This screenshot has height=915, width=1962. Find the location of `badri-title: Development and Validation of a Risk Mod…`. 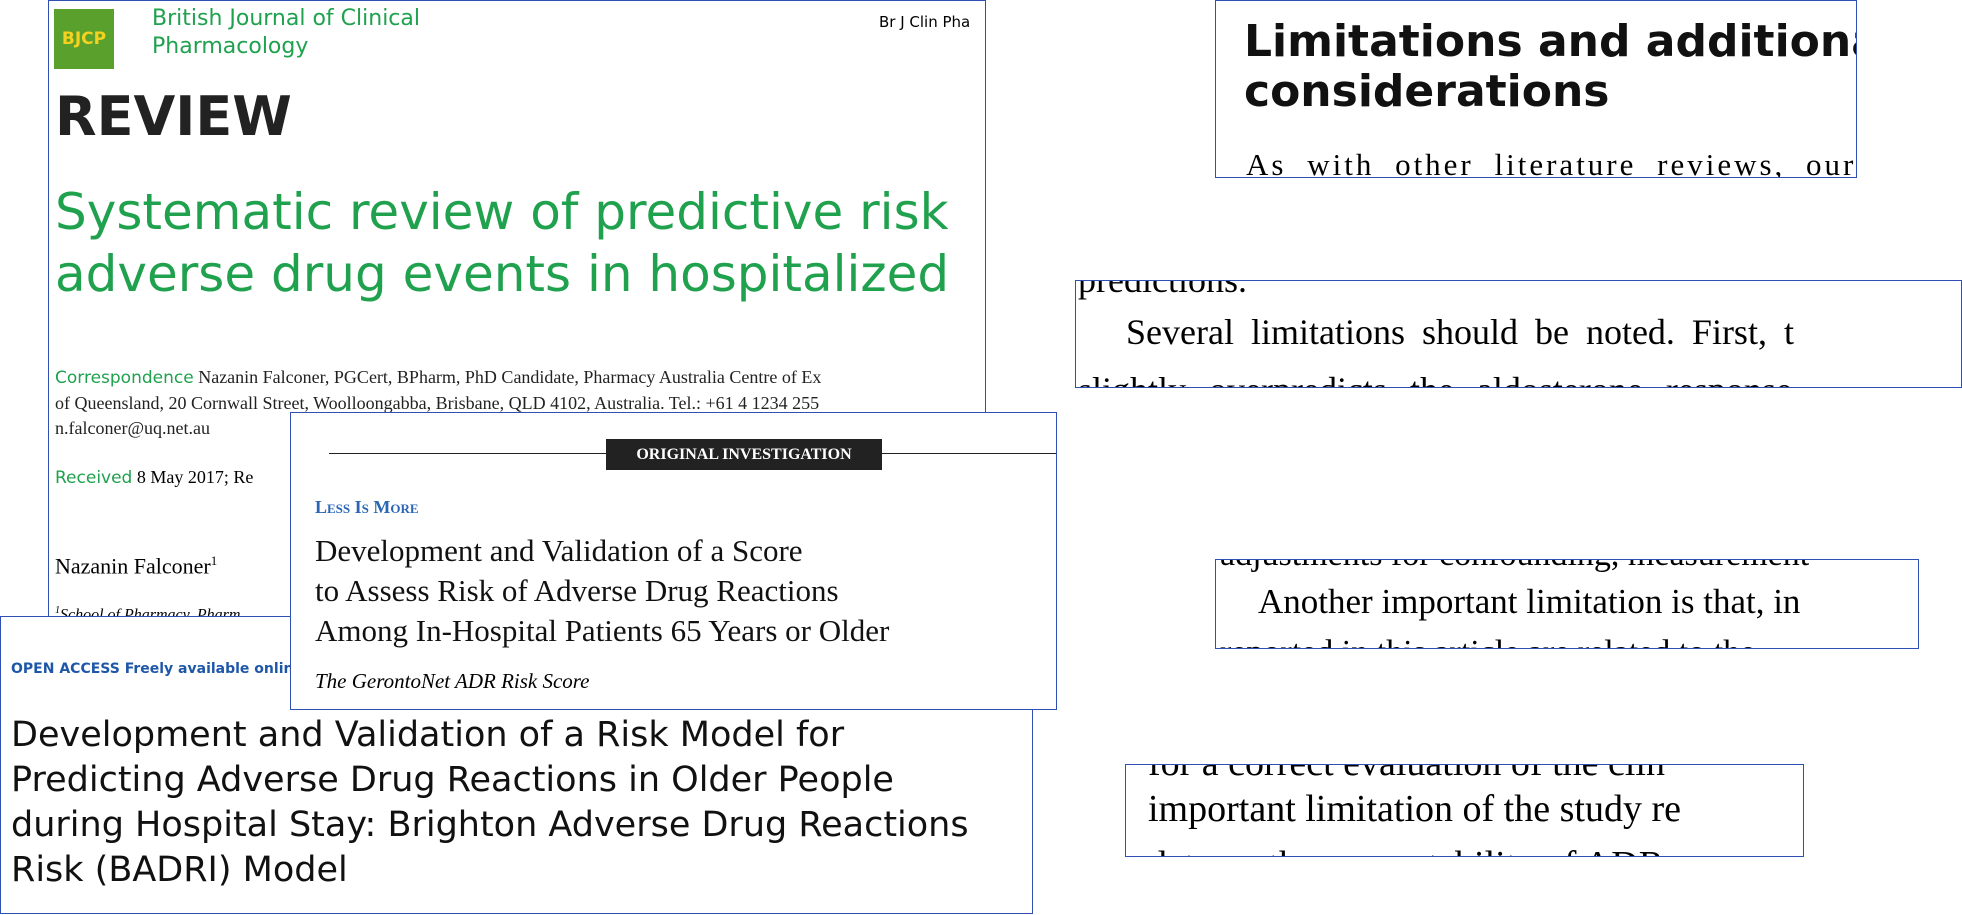

badri-title: Development and Validation of a Risk Mod… is located at coordinates (490, 803).